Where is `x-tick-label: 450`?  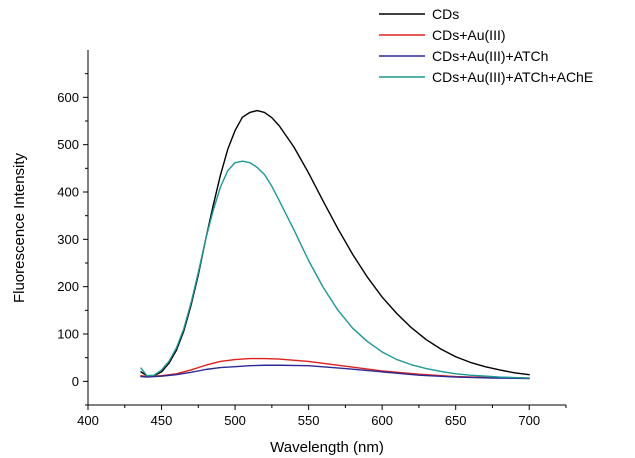
x-tick-label: 450 is located at coordinates (162, 420).